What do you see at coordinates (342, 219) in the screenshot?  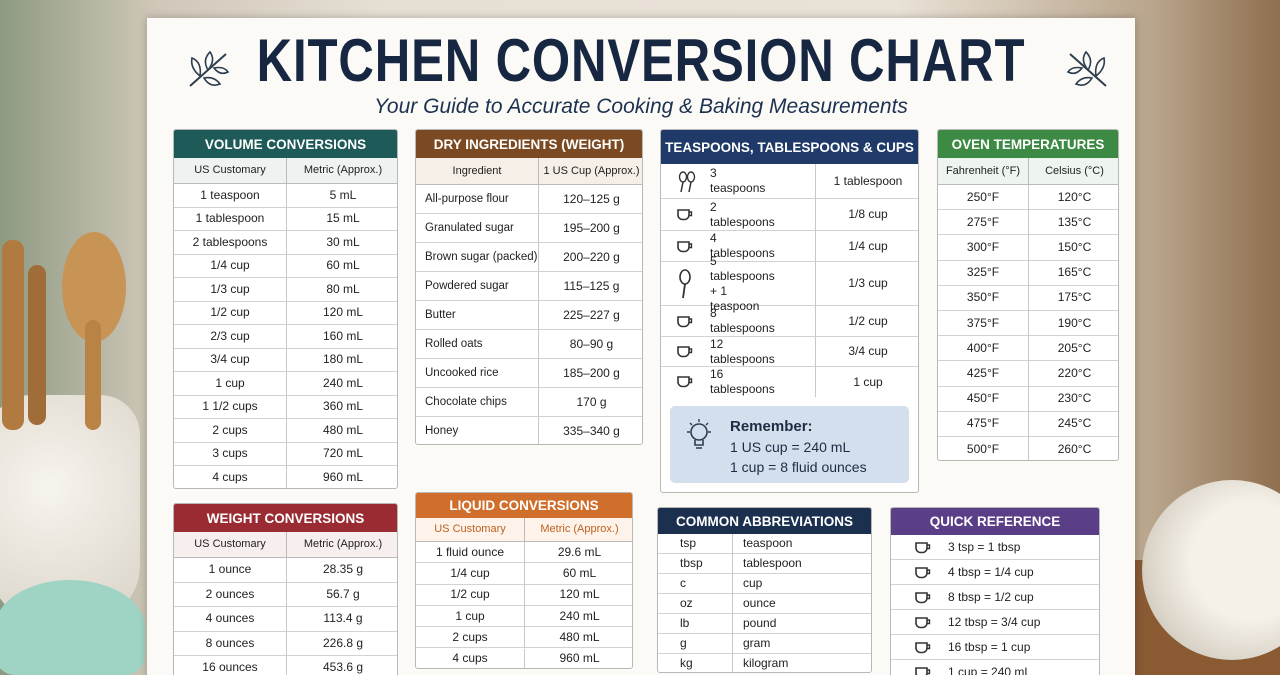 I see `table-cell: 15 mL` at bounding box center [342, 219].